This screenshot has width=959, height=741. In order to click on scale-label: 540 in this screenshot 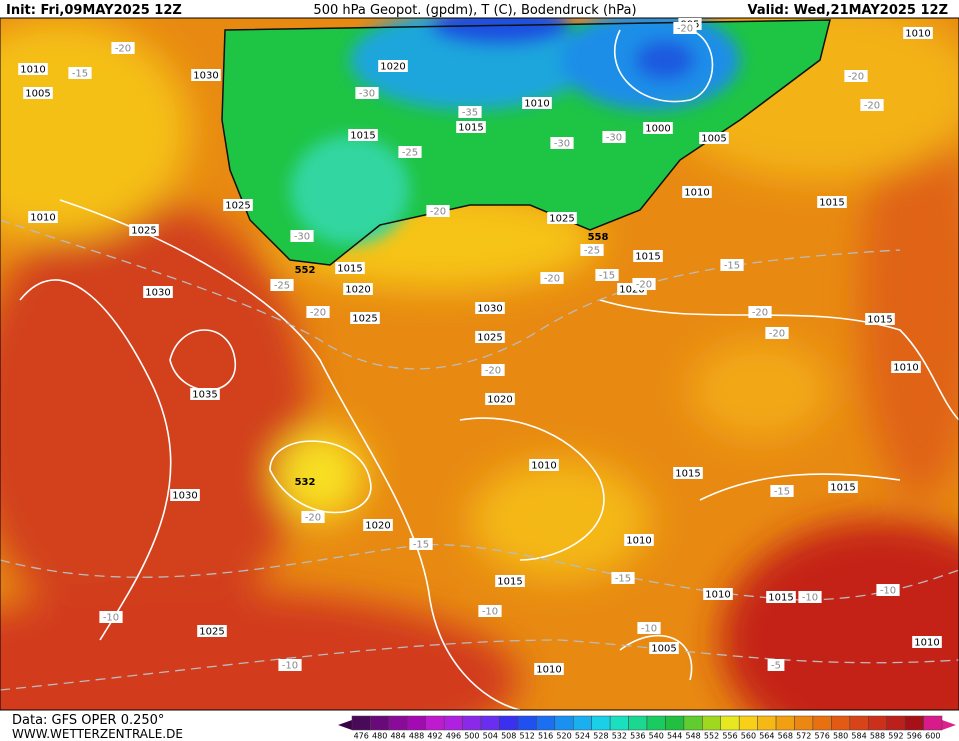, I will do `click(656, 736)`.